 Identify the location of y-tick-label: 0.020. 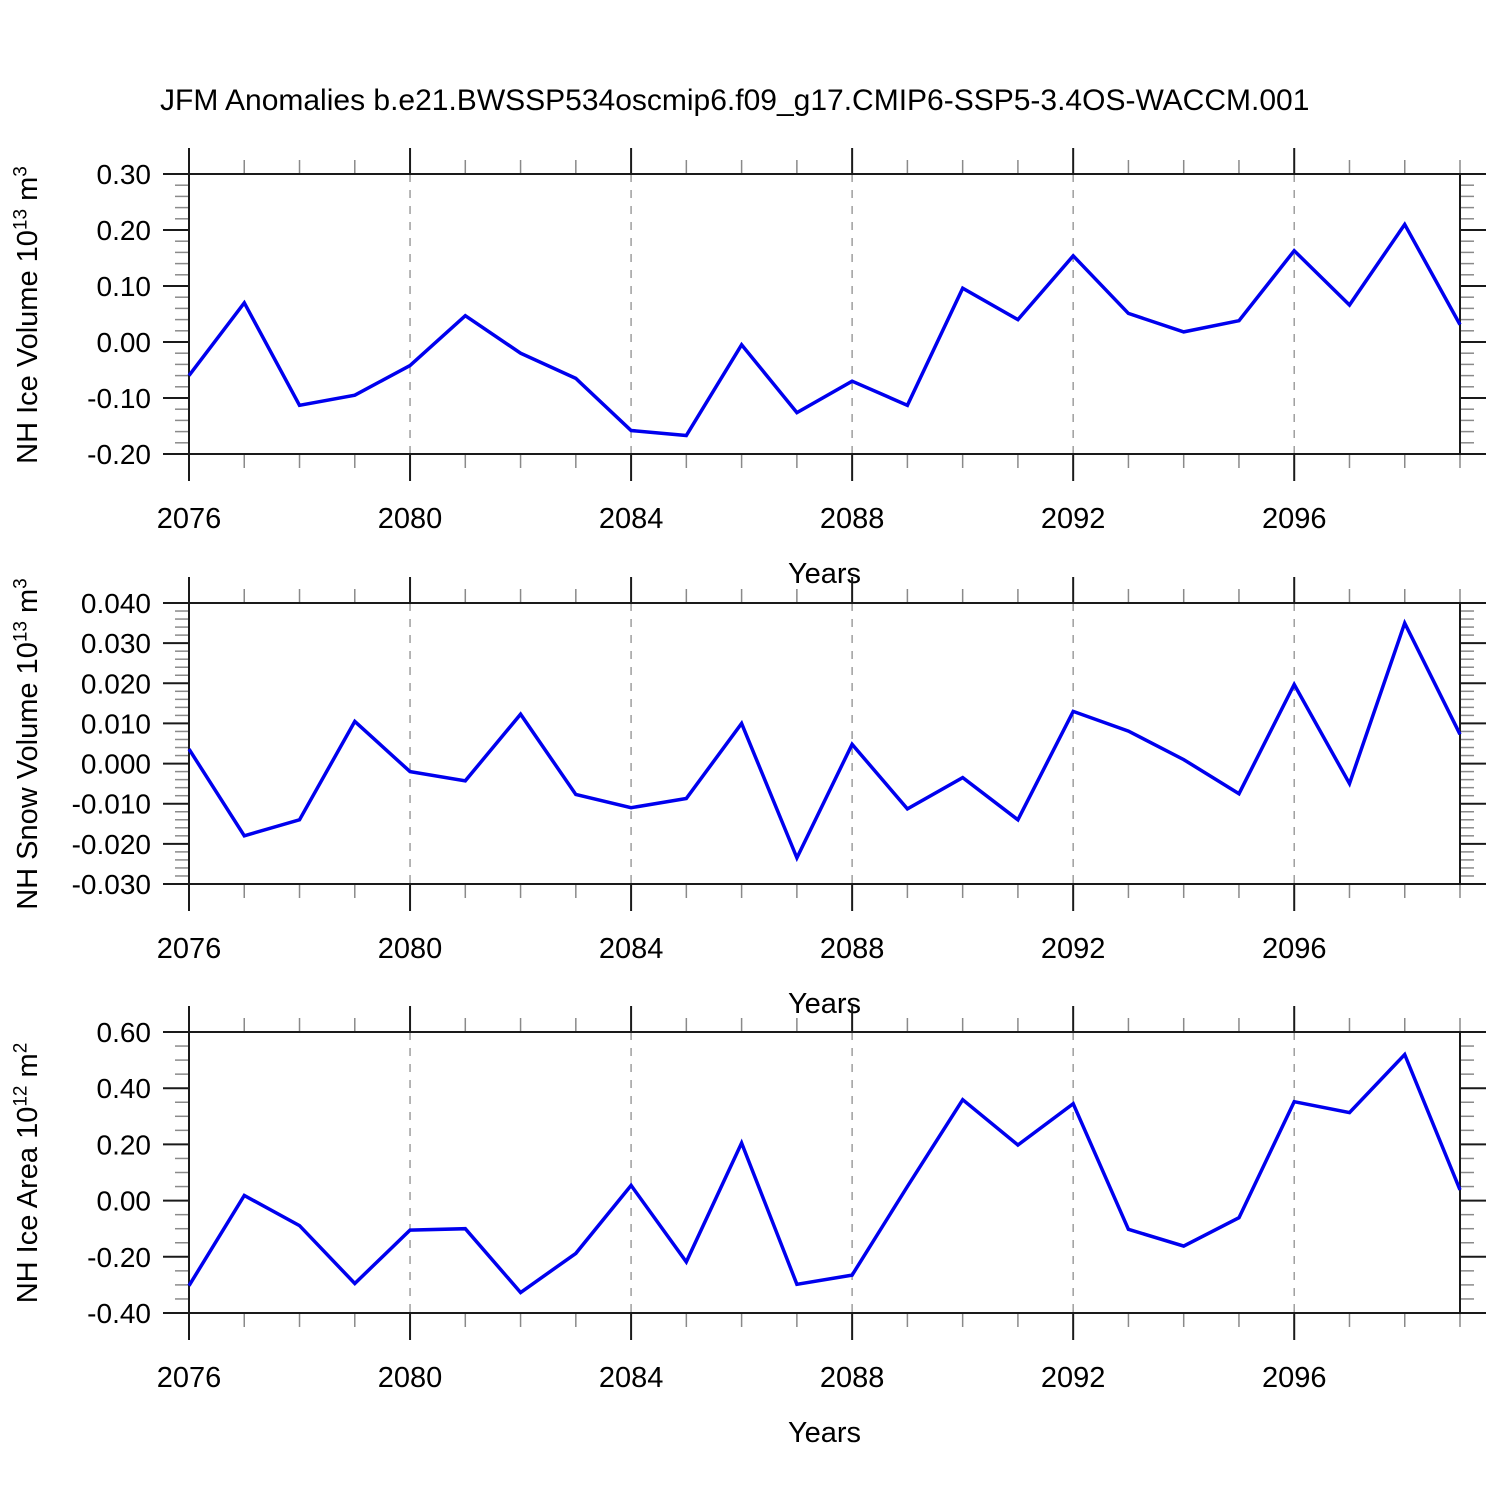
(116, 683).